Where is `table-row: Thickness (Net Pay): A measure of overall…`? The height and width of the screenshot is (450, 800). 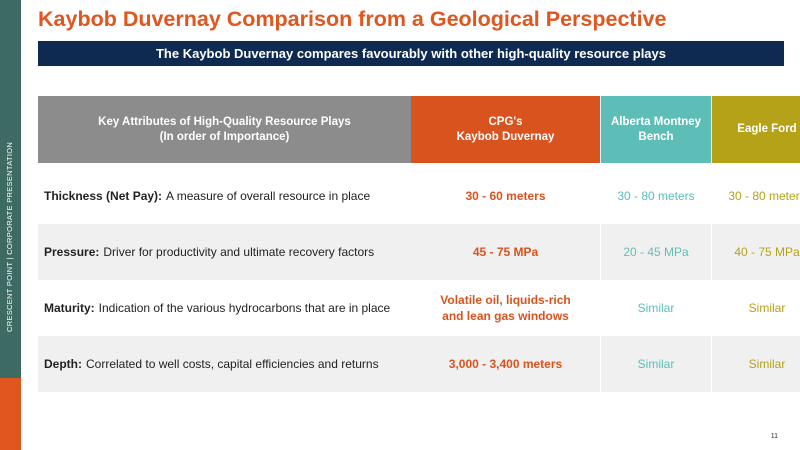
table-row: Thickness (Net Pay): A measure of overall… is located at coordinates (419, 196).